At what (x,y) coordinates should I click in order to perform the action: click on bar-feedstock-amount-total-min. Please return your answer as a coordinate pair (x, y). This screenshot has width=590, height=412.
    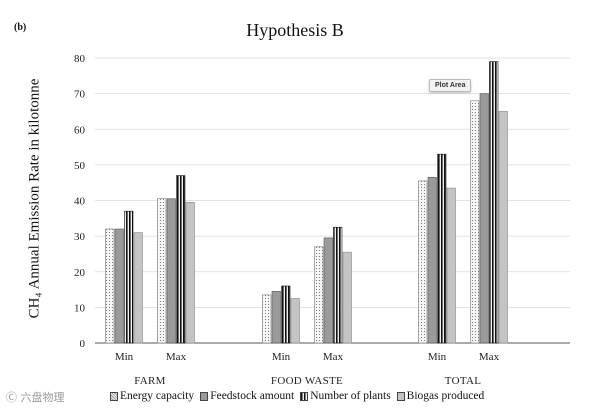
    Looking at the image, I should click on (432, 260).